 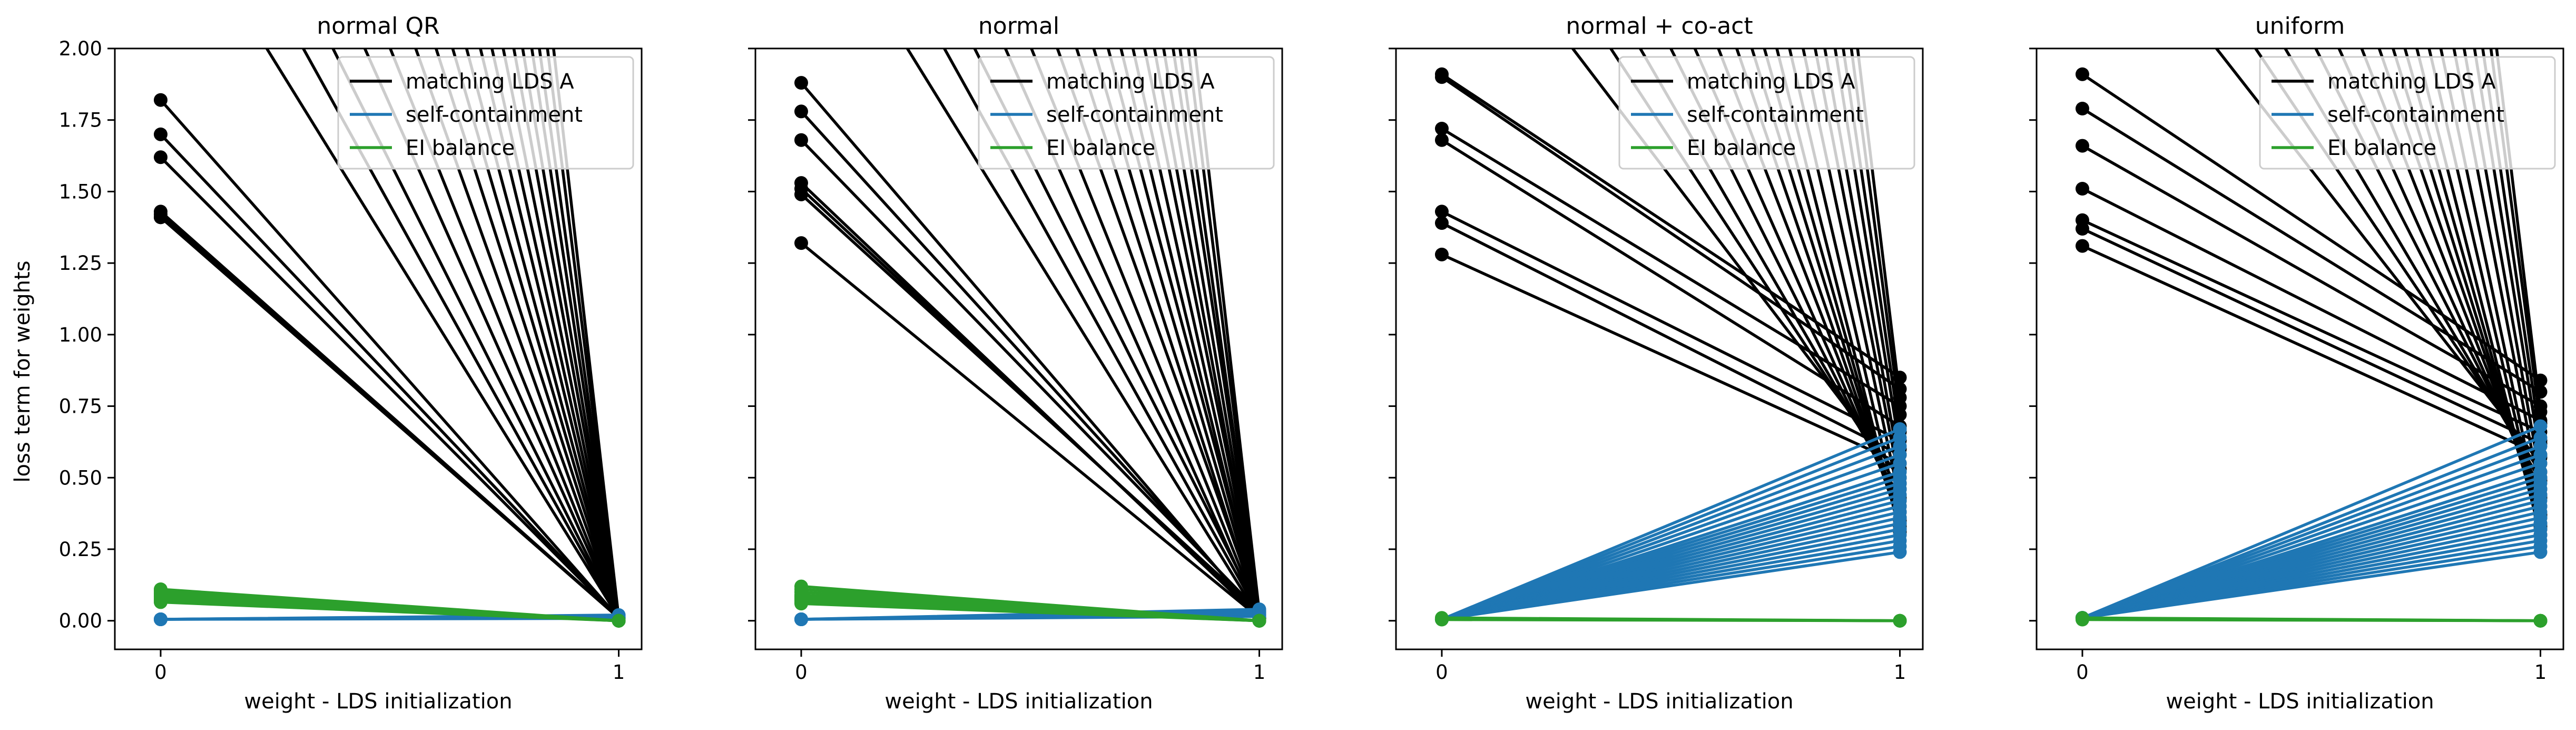 What do you see at coordinates (80, 335) in the screenshot?
I see `y-tick-label: 1.00` at bounding box center [80, 335].